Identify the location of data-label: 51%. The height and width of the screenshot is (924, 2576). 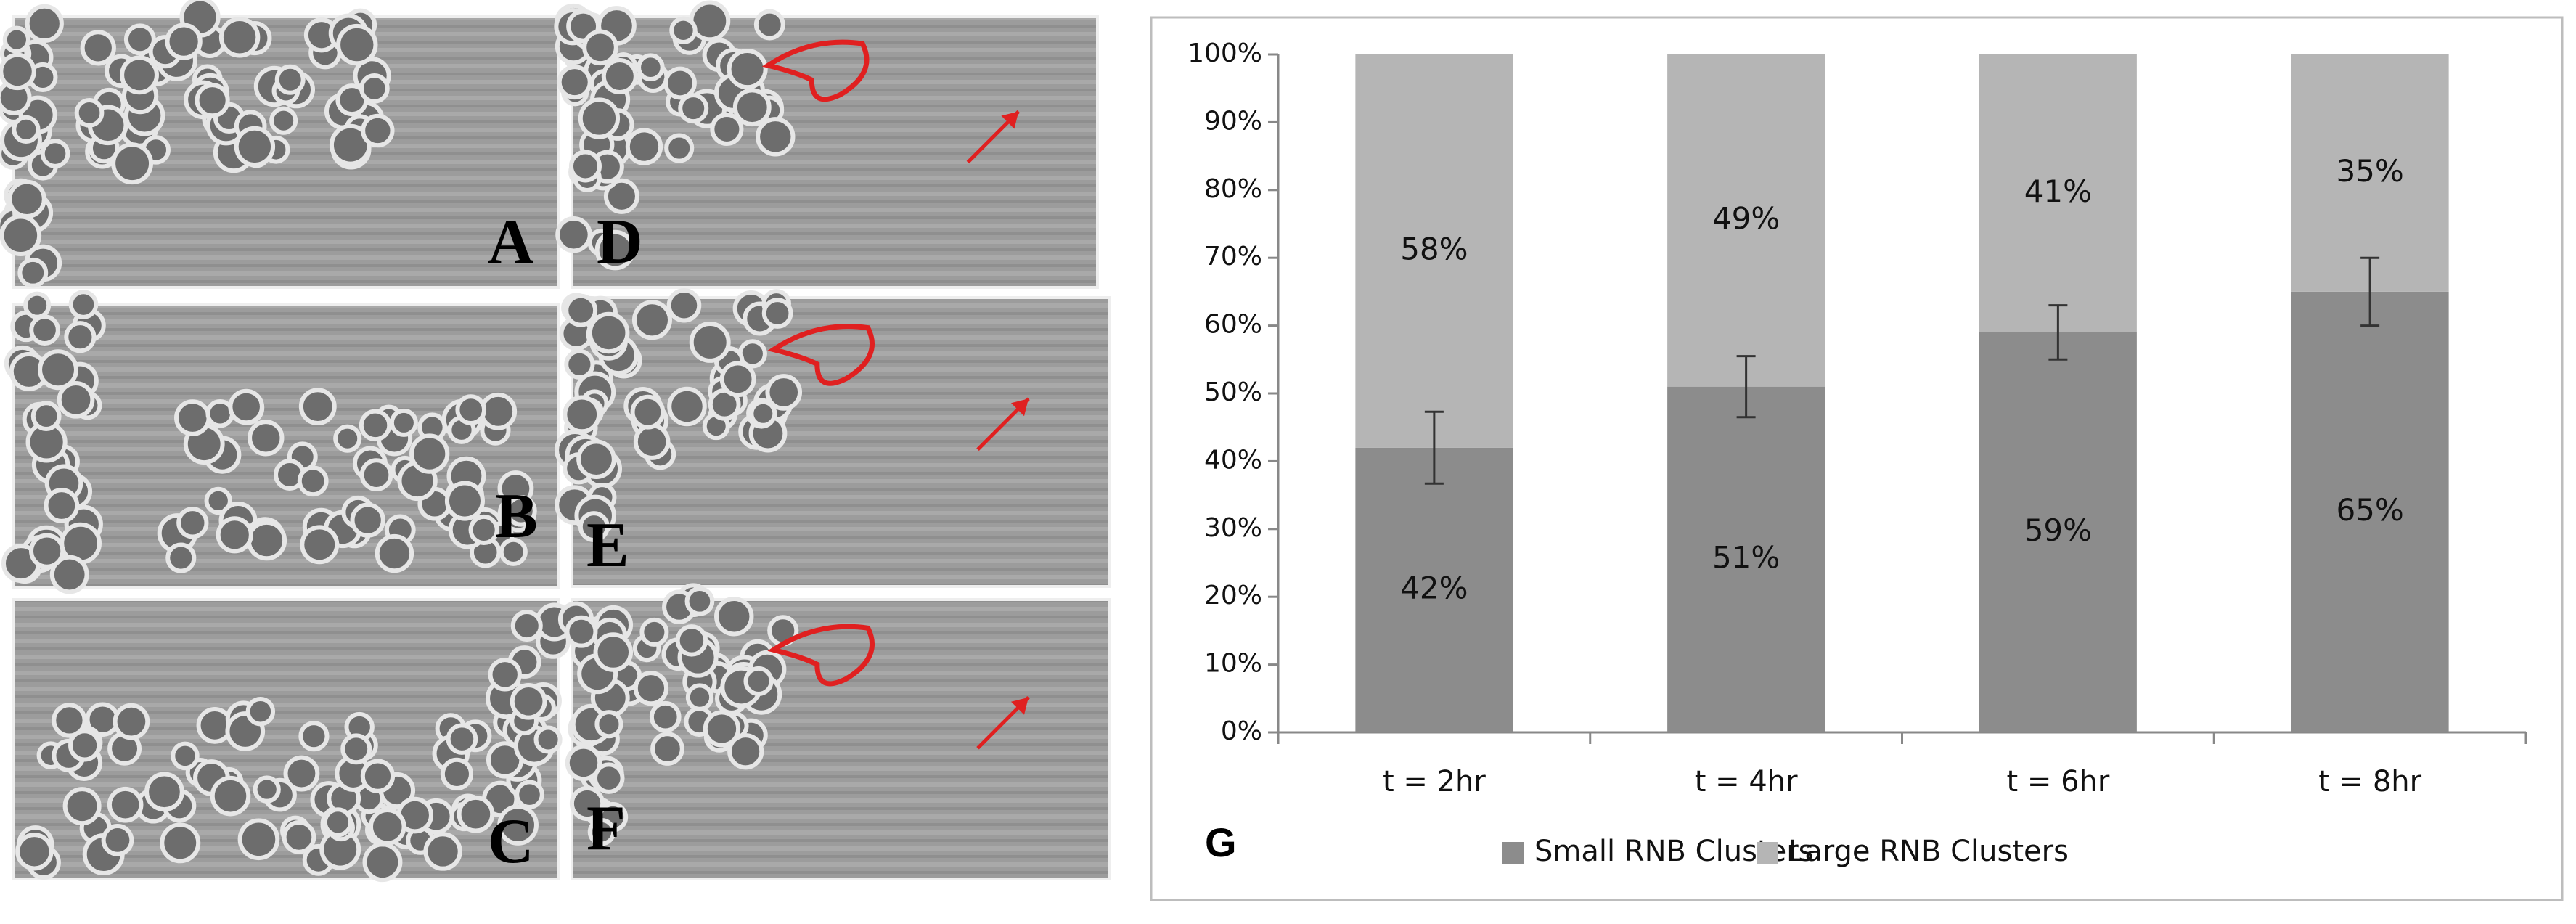
(1746, 557).